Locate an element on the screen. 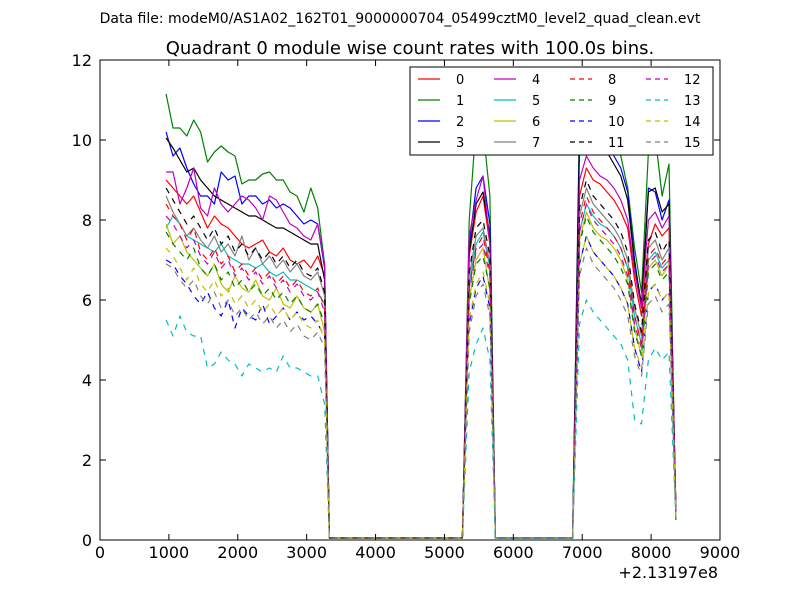  legend-label-13: 13 is located at coordinates (692, 101).